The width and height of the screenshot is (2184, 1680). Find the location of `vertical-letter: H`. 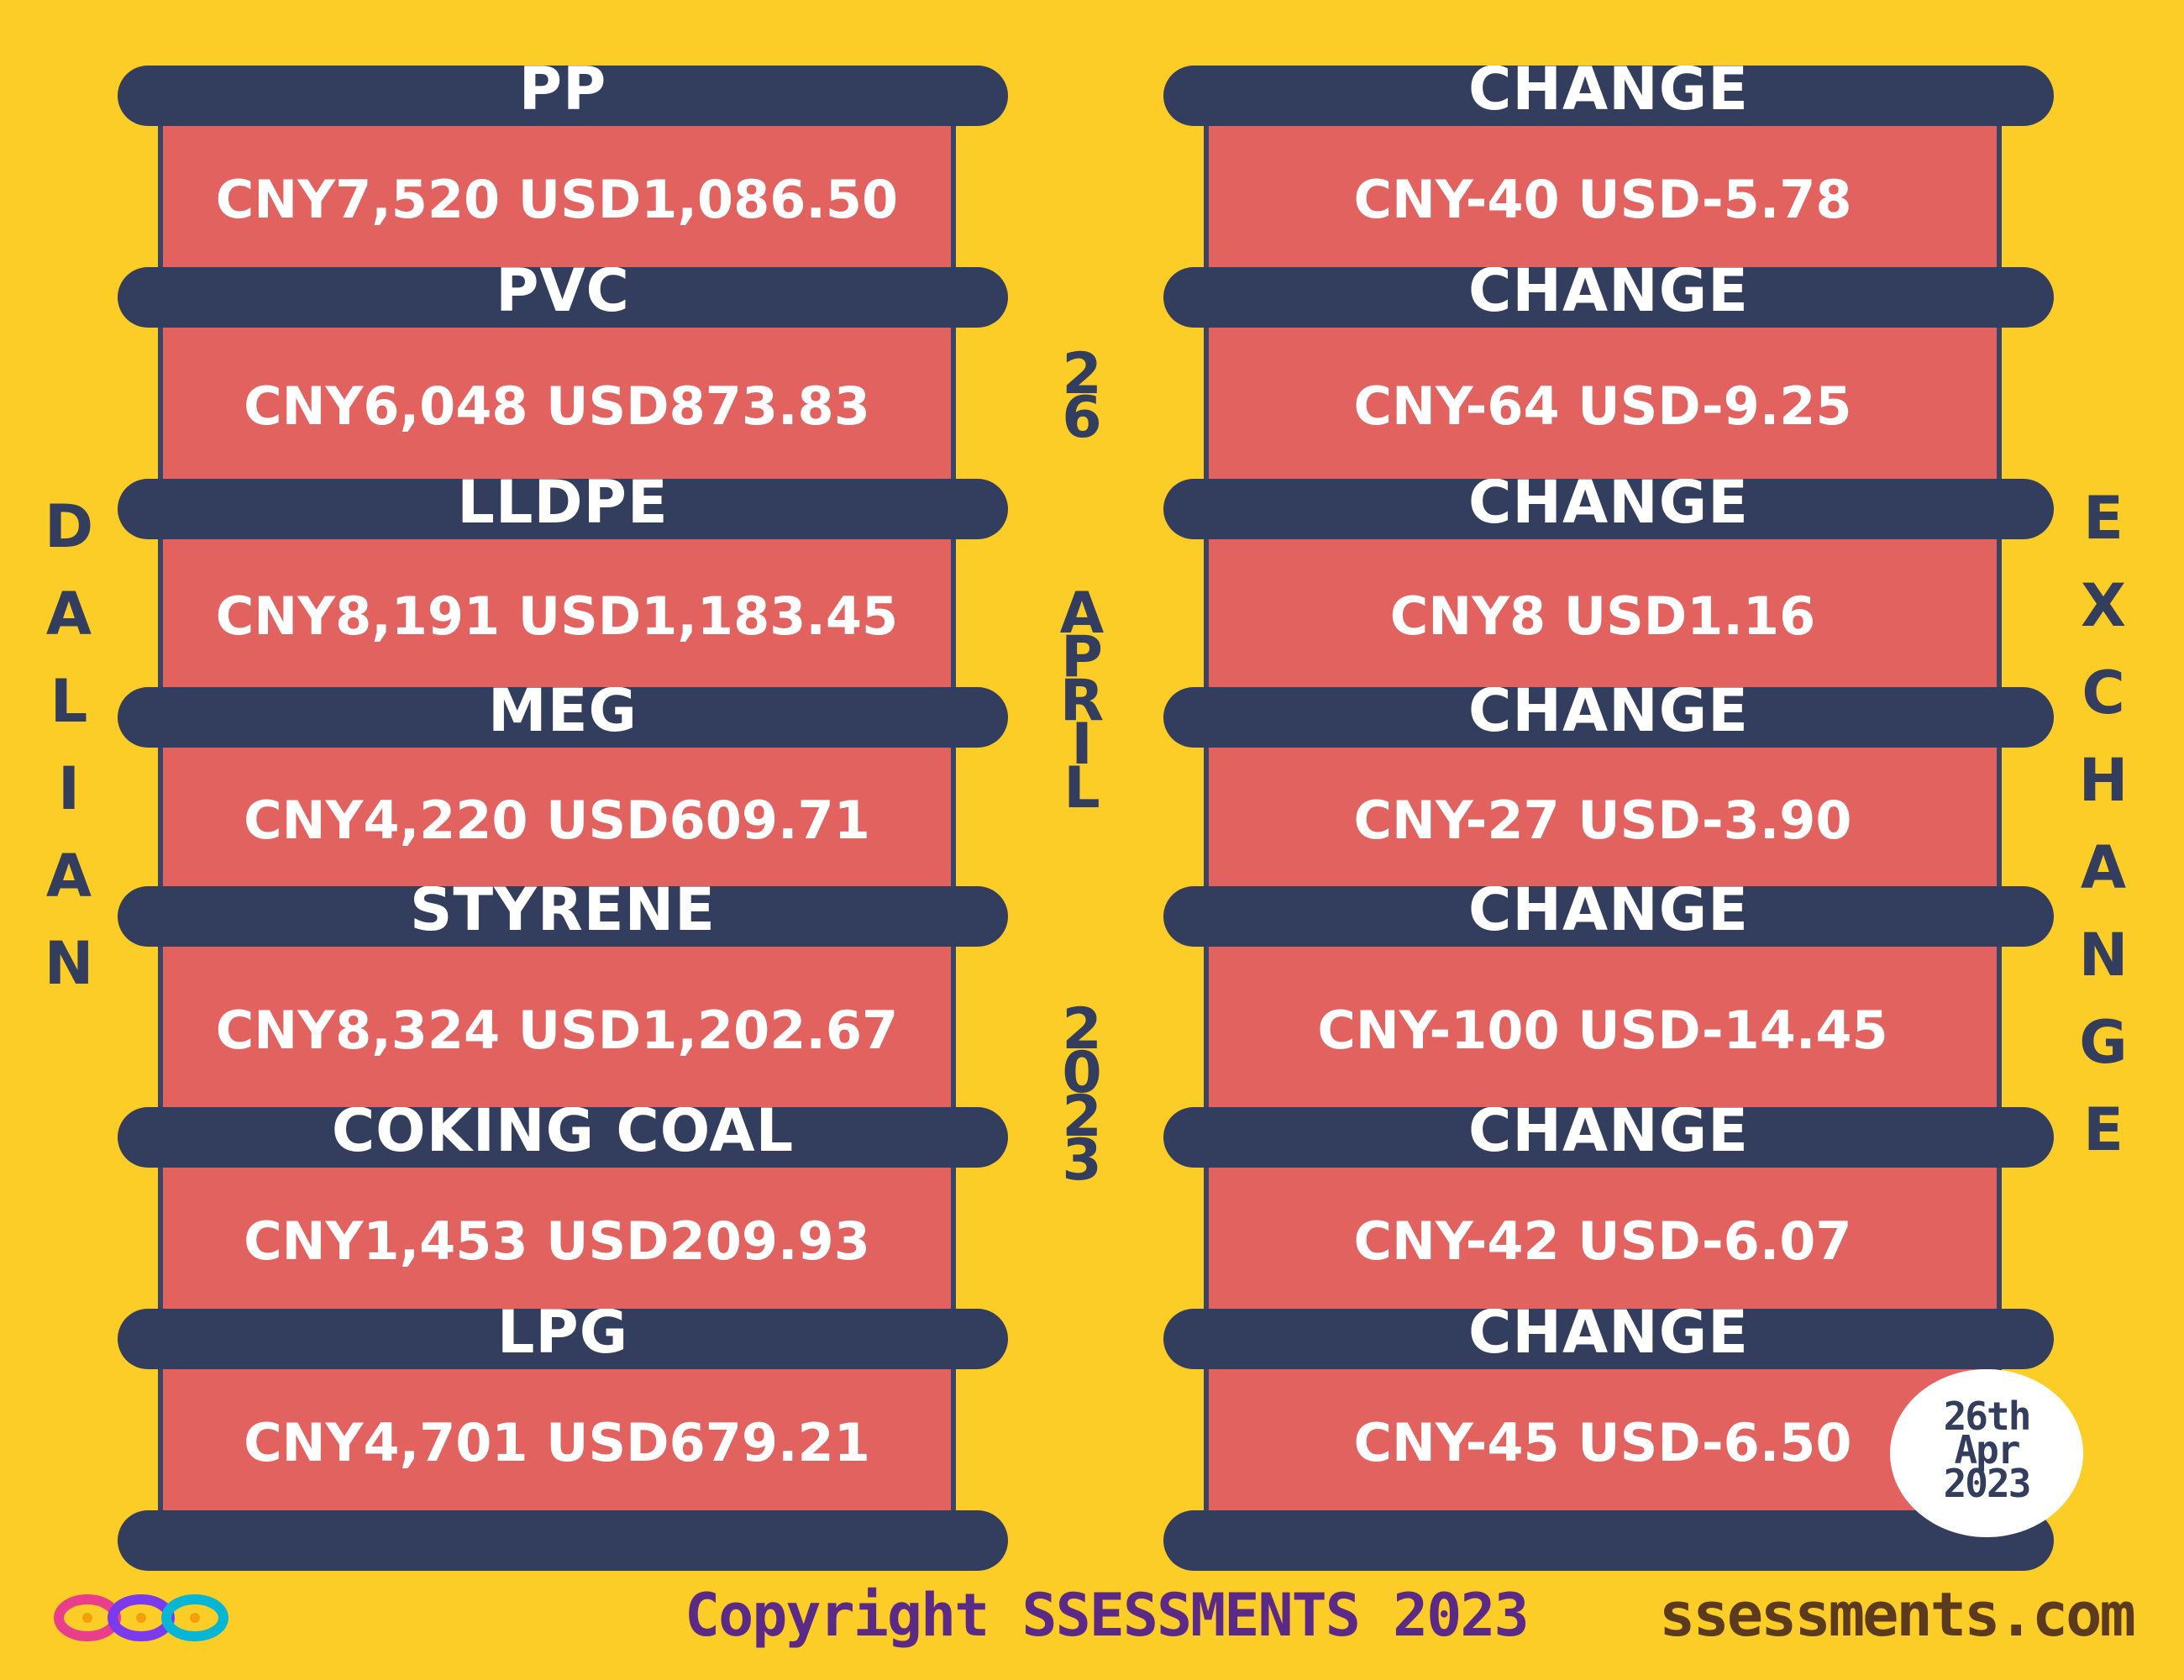

vertical-letter: H is located at coordinates (2103, 780).